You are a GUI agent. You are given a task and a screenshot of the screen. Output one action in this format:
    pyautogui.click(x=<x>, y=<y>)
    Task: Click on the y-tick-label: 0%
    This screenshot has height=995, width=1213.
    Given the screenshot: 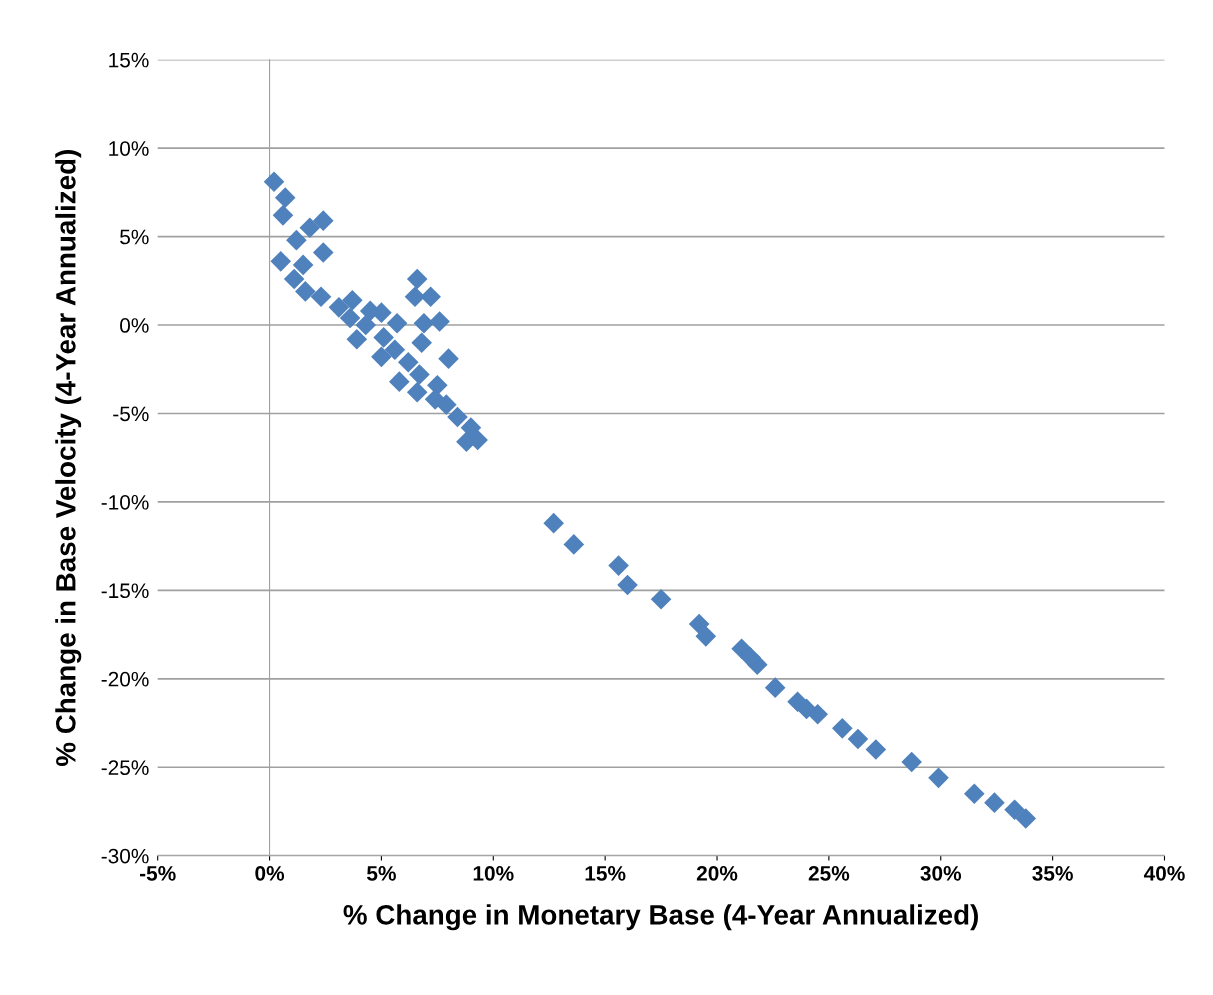 What is the action you would take?
    pyautogui.click(x=134, y=325)
    